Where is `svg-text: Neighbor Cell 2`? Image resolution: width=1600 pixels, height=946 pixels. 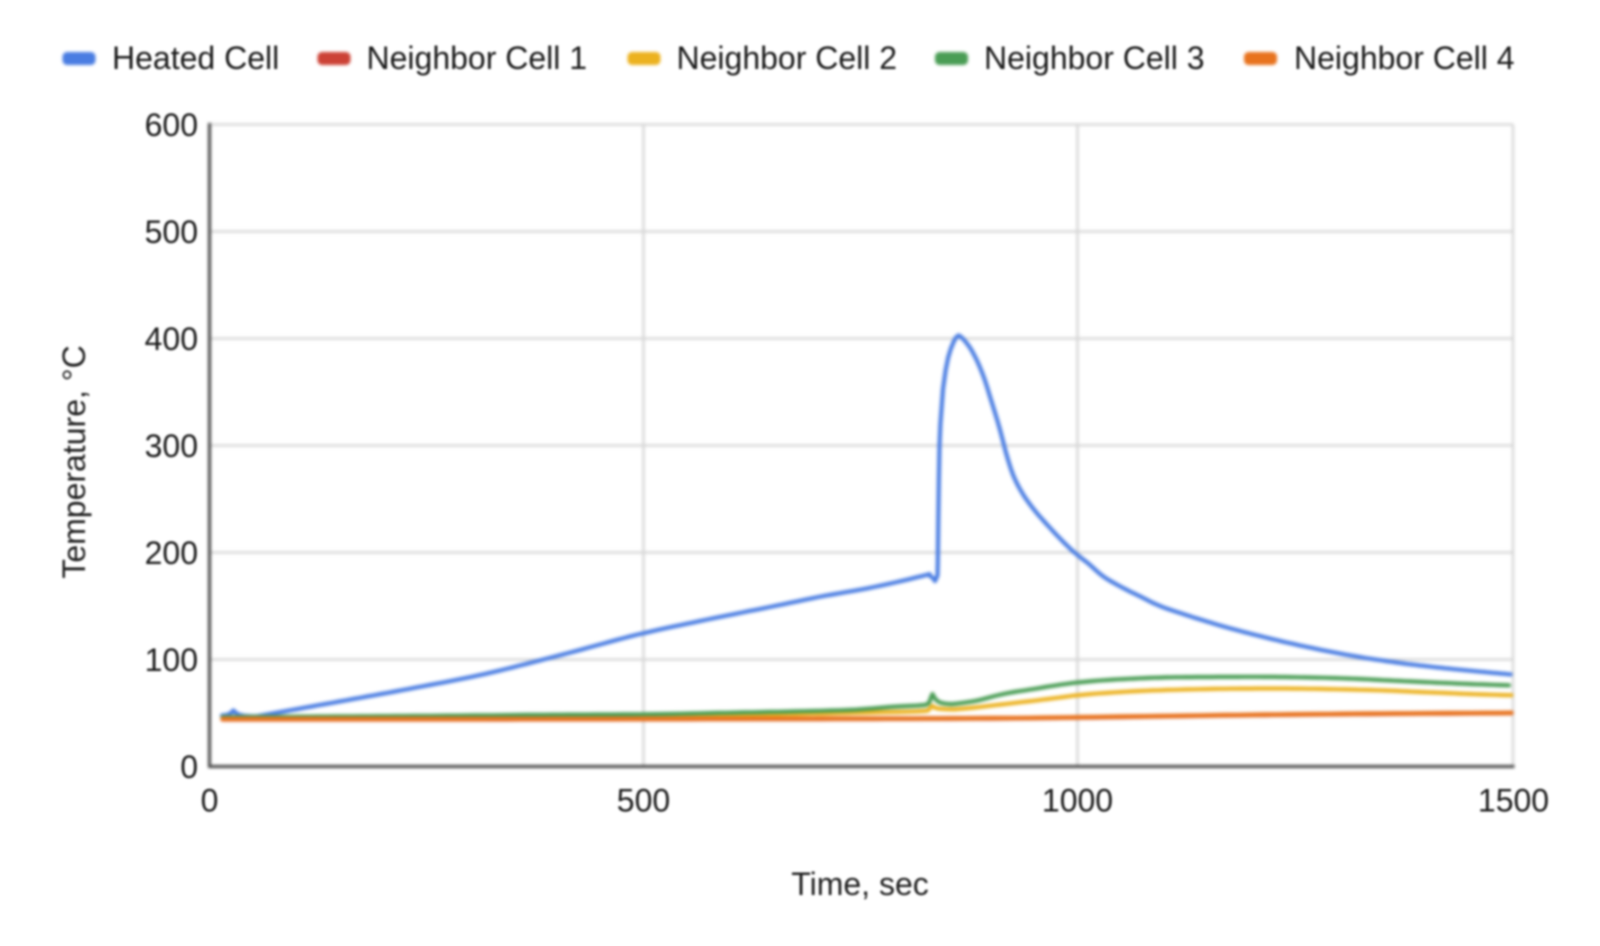 svg-text: Neighbor Cell 2 is located at coordinates (787, 58).